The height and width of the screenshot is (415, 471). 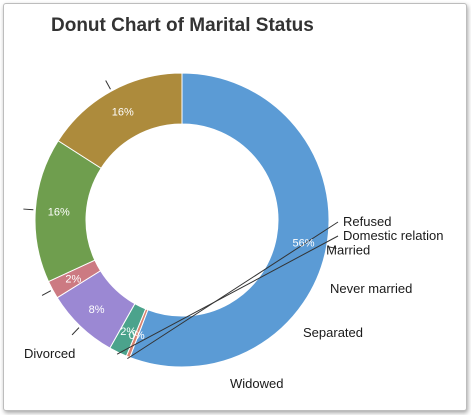 I want to click on slice-label-refused: Refused, so click(x=367, y=221).